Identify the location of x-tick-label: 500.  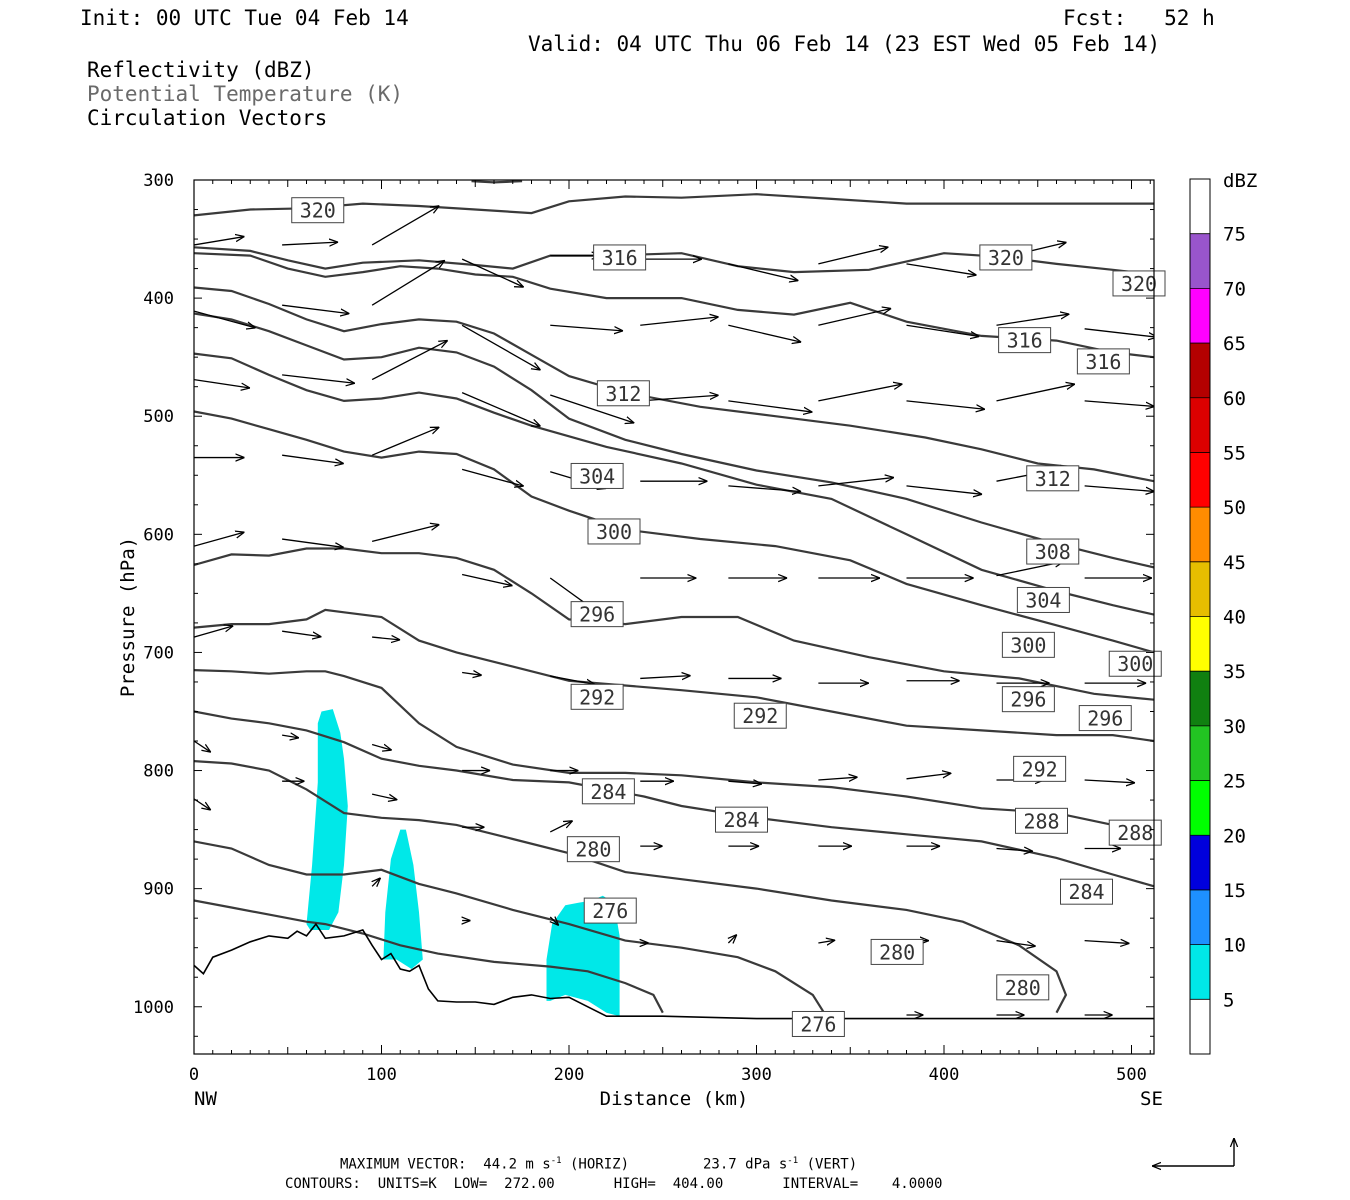
(1131, 1075).